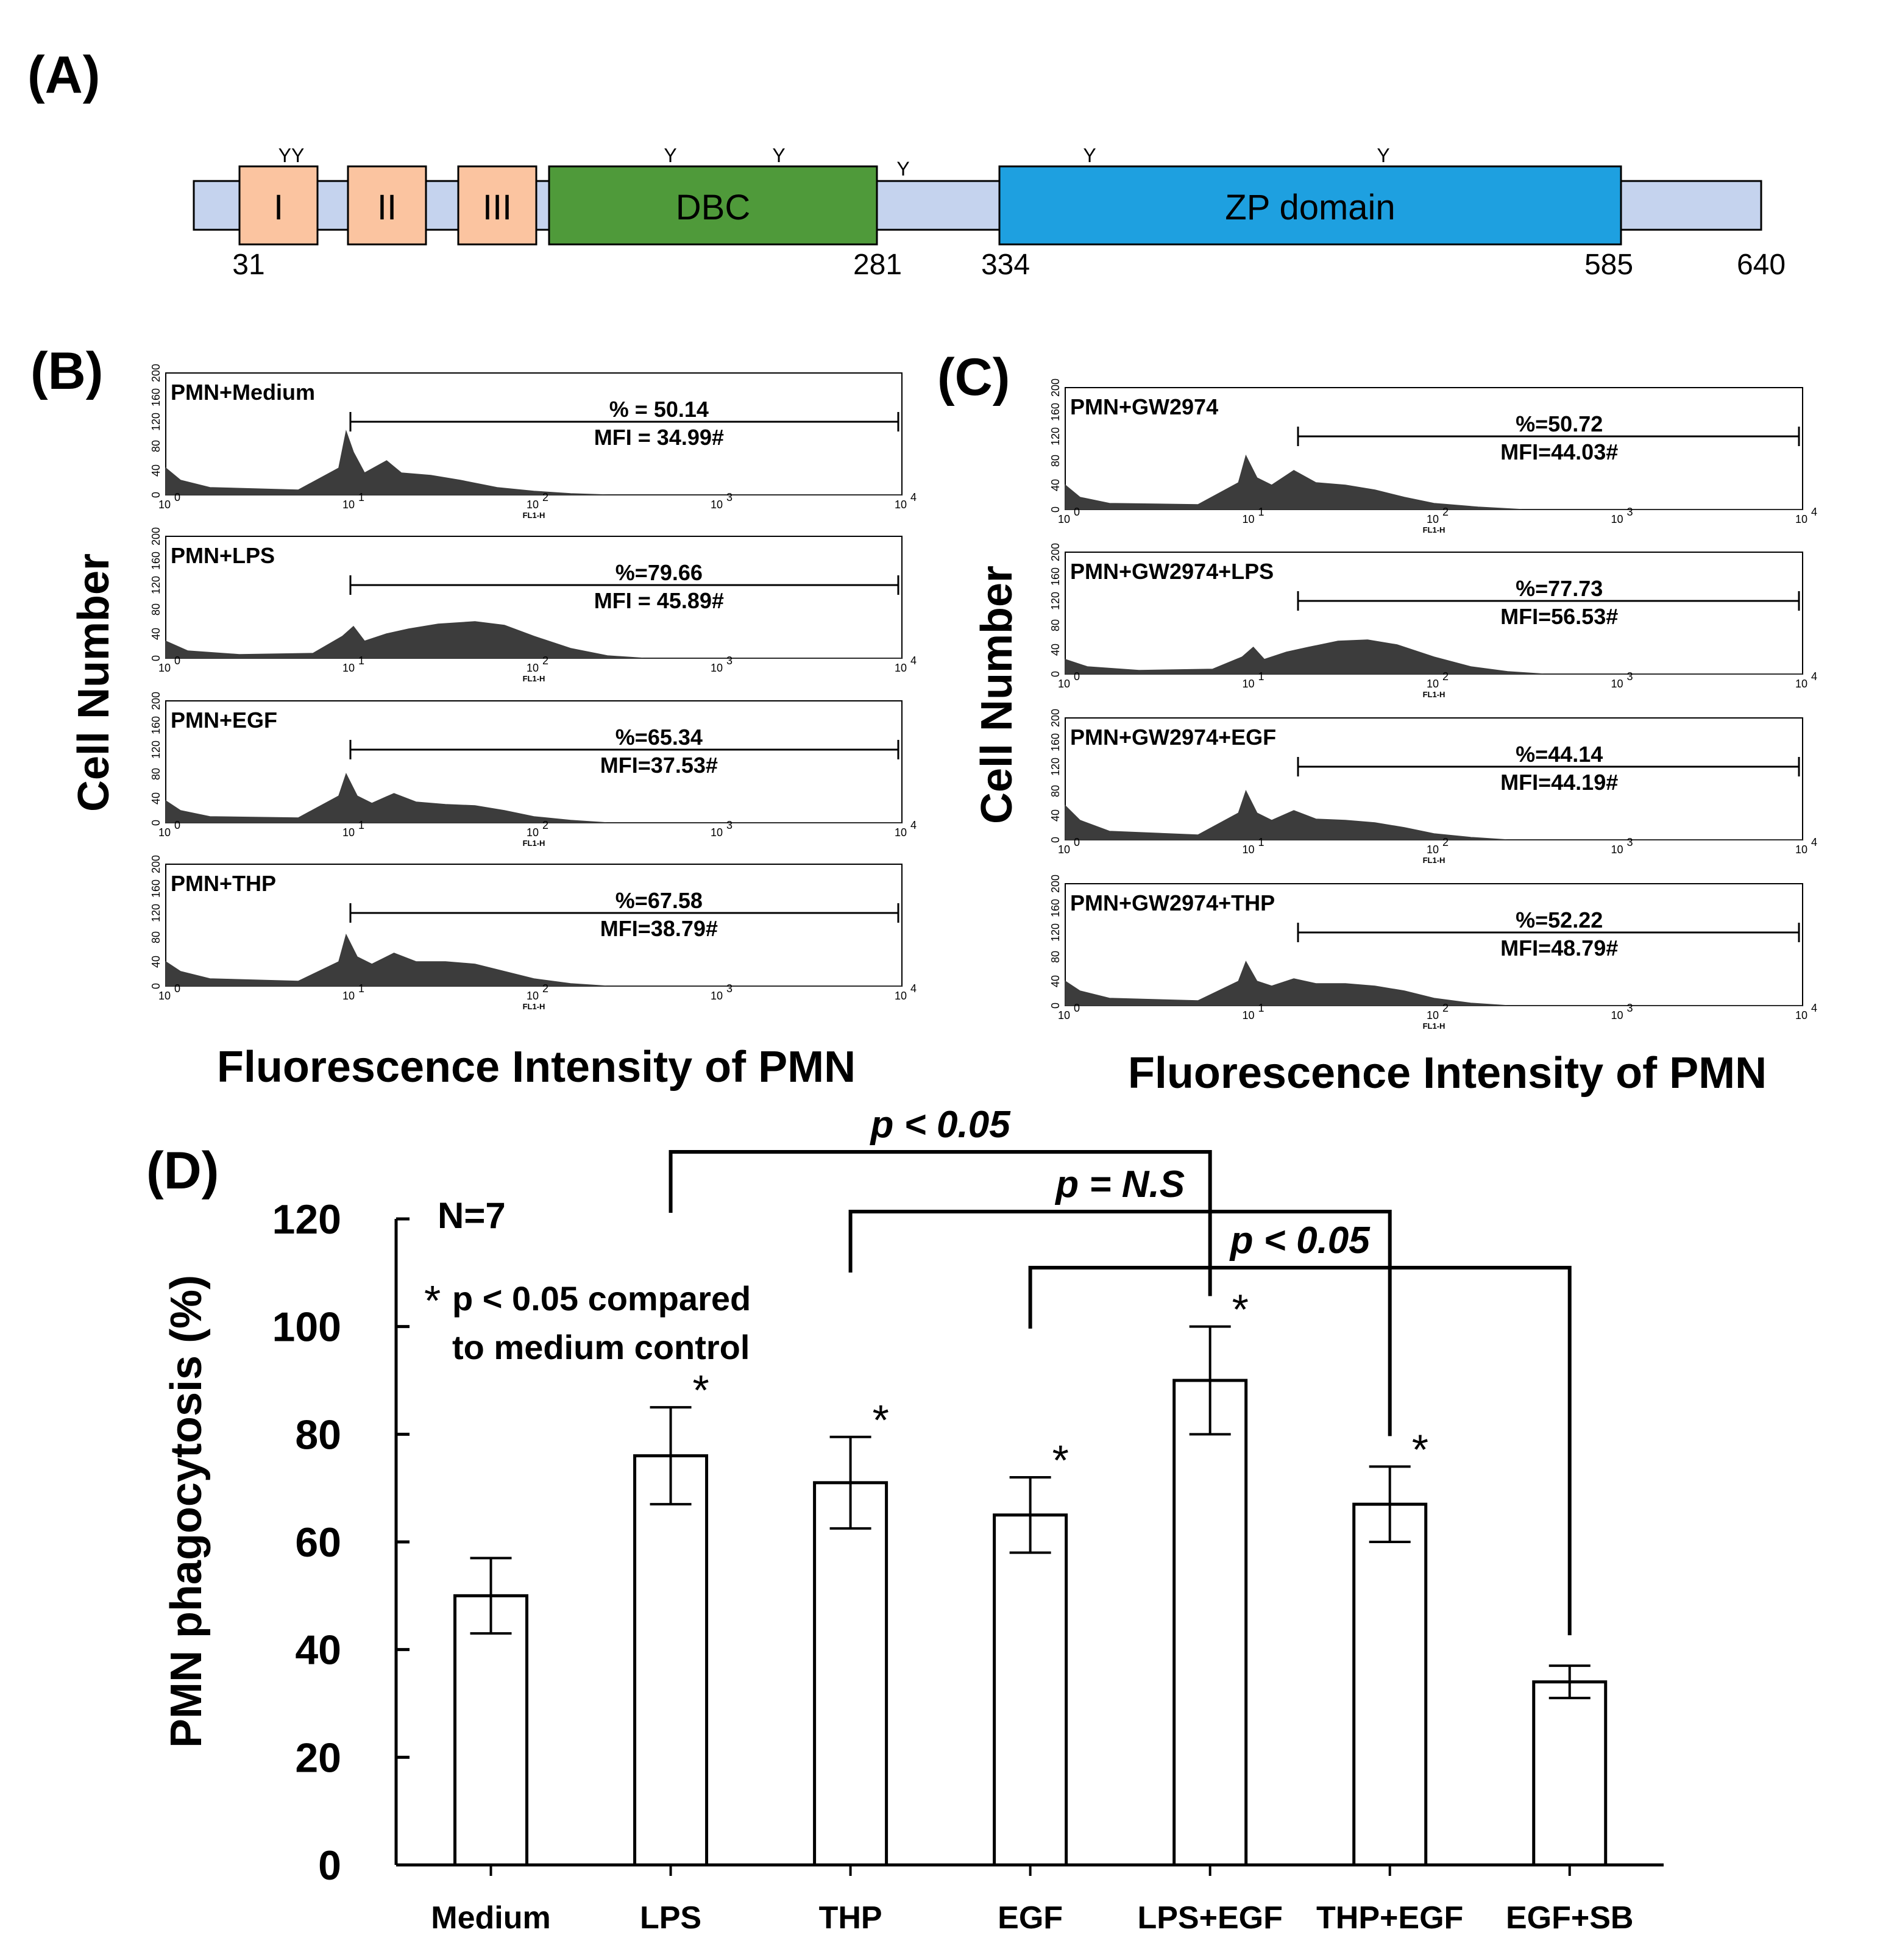  I want to click on y-tick-label: 100, so click(306, 1327).